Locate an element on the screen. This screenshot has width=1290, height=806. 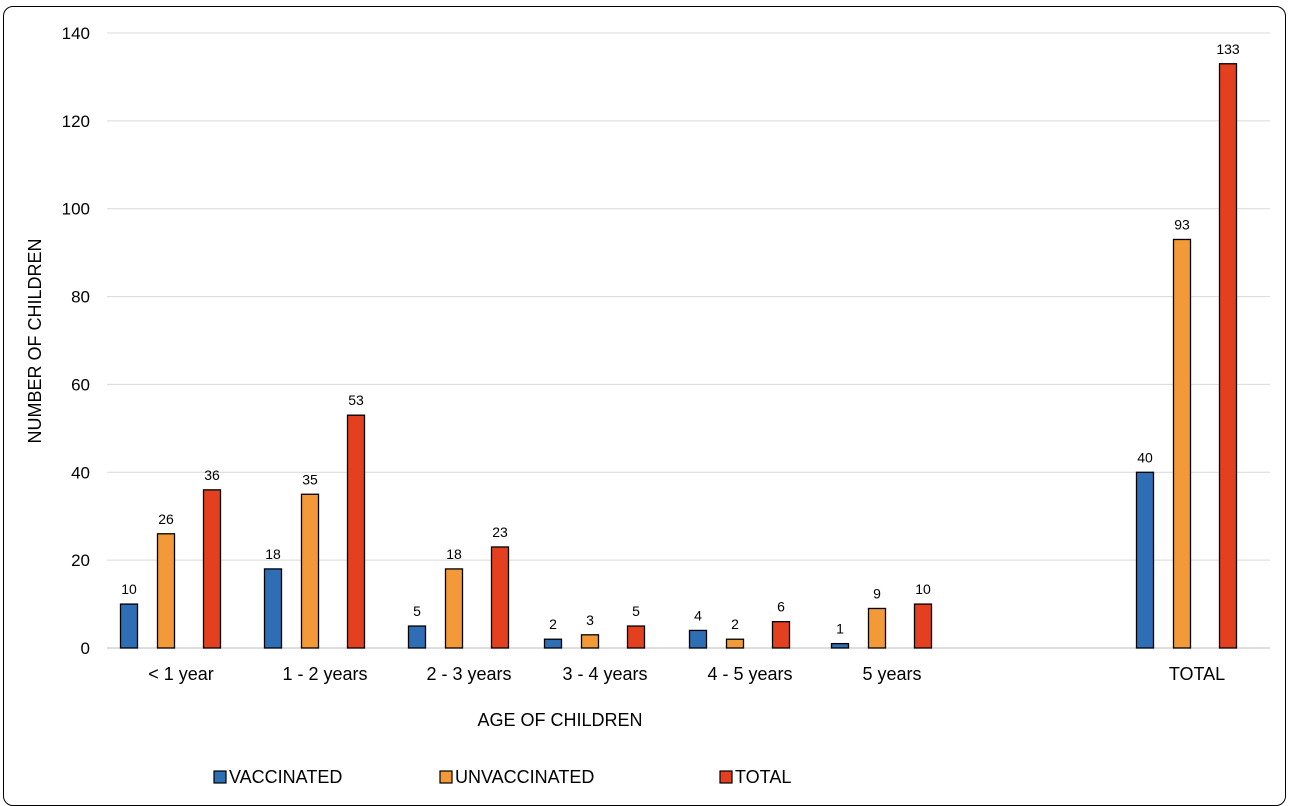
data-label: 3 is located at coordinates (590, 620).